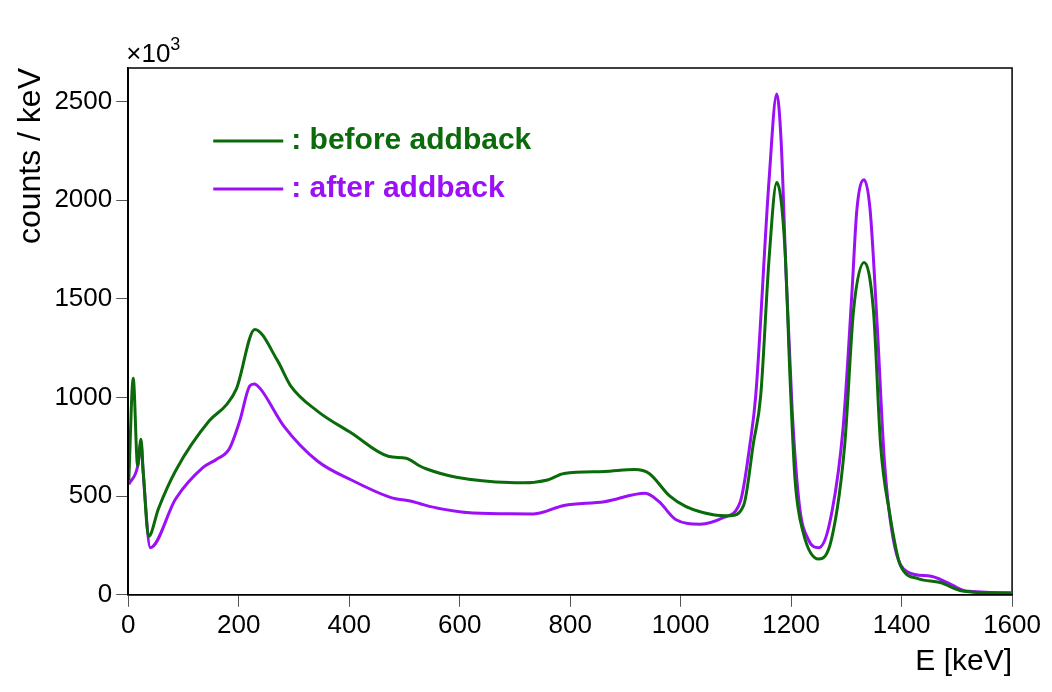 Image resolution: width=1052 pixels, height=692 pixels. Describe the element at coordinates (901, 623) in the screenshot. I see `x-tick-label: 1400` at that location.